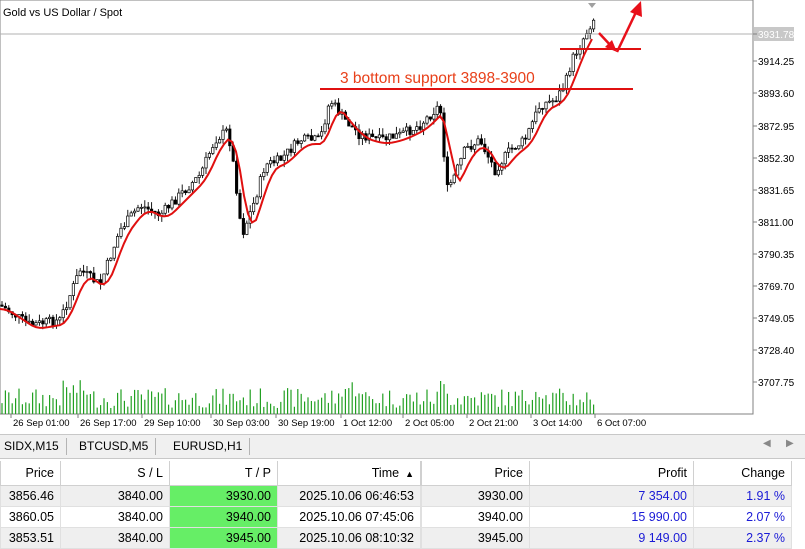 The width and height of the screenshot is (805, 549). Describe the element at coordinates (776, 383) in the screenshot. I see `price-tick-label: 3707.75` at that location.